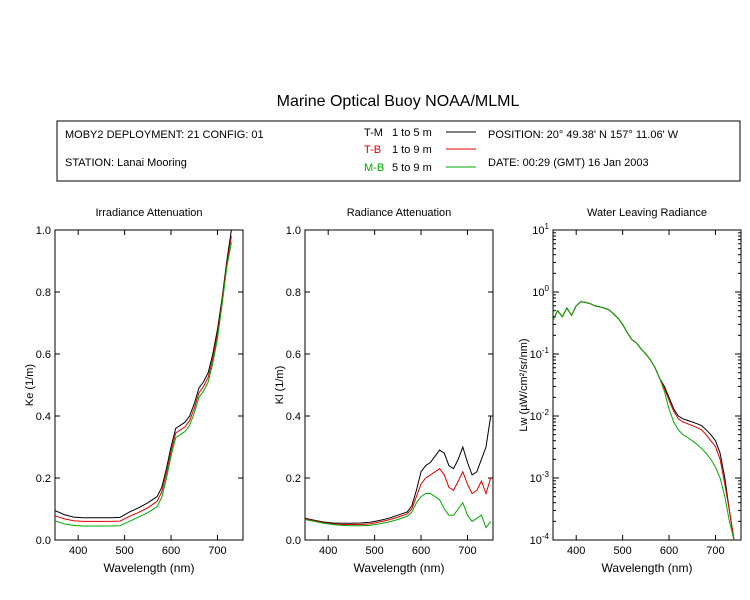 This screenshot has height=600, width=750. What do you see at coordinates (373, 133) in the screenshot?
I see `legend-code: T-M` at bounding box center [373, 133].